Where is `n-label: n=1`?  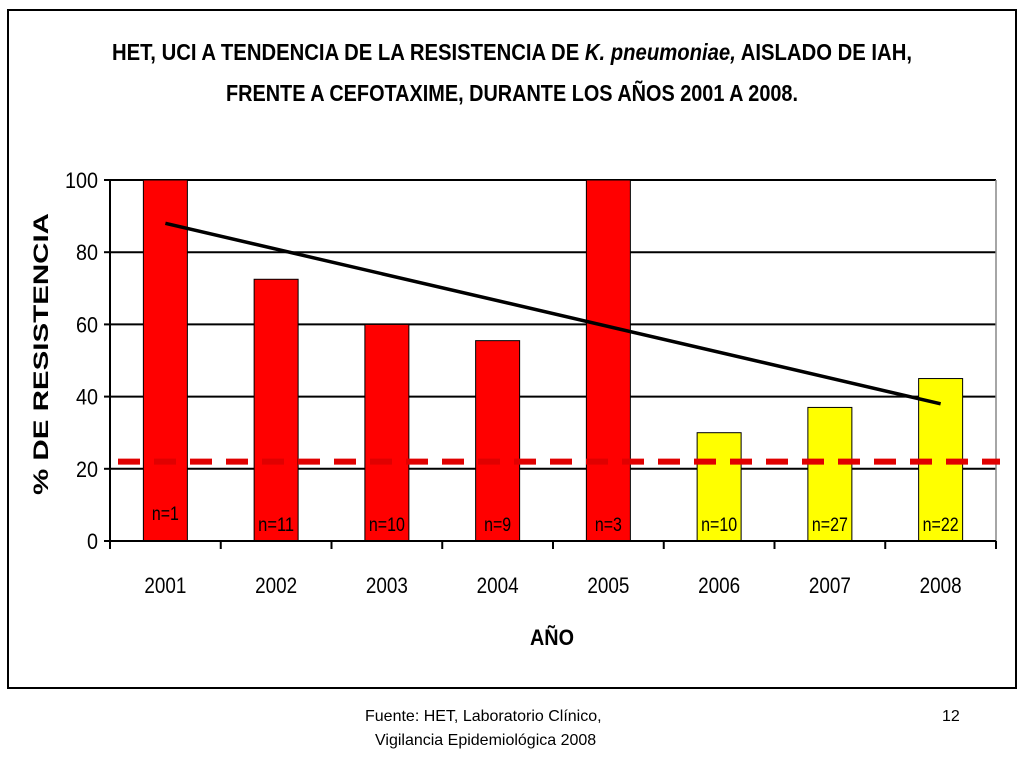
n-label: n=1 is located at coordinates (165, 514).